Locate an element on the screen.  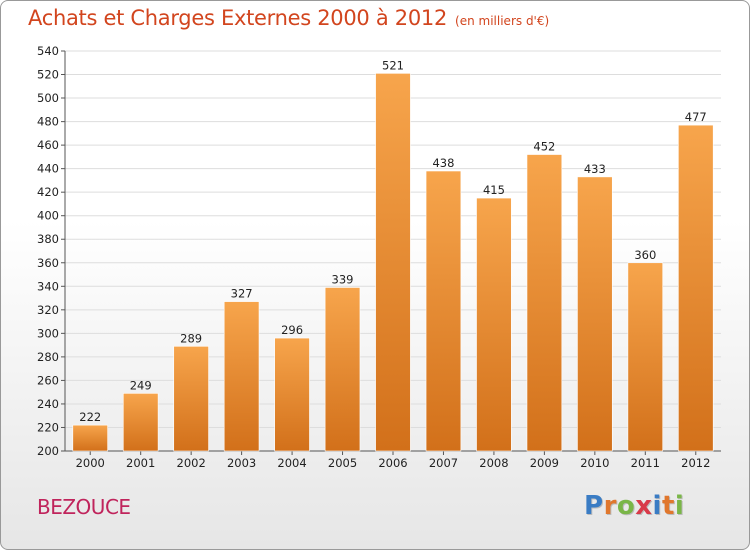
value-label-2005: 339 is located at coordinates (343, 279).